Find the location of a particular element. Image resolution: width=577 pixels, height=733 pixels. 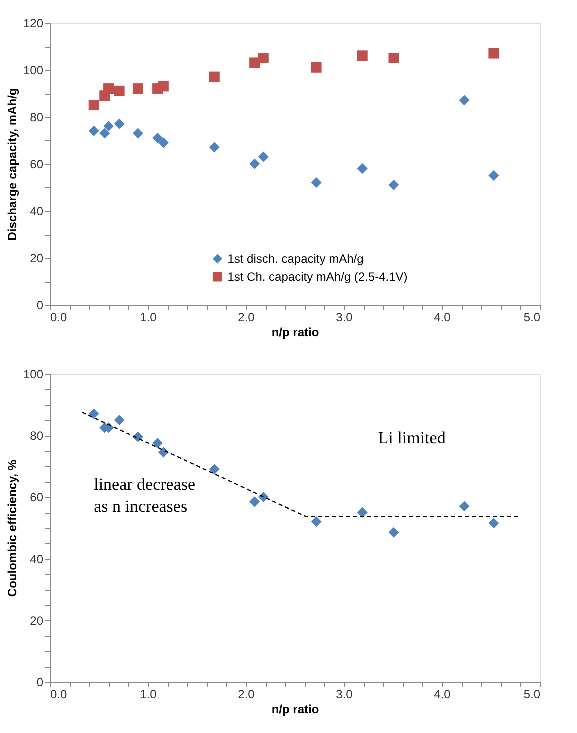

y-axis-title: Discharge capacity, mAh/g is located at coordinates (12, 164).